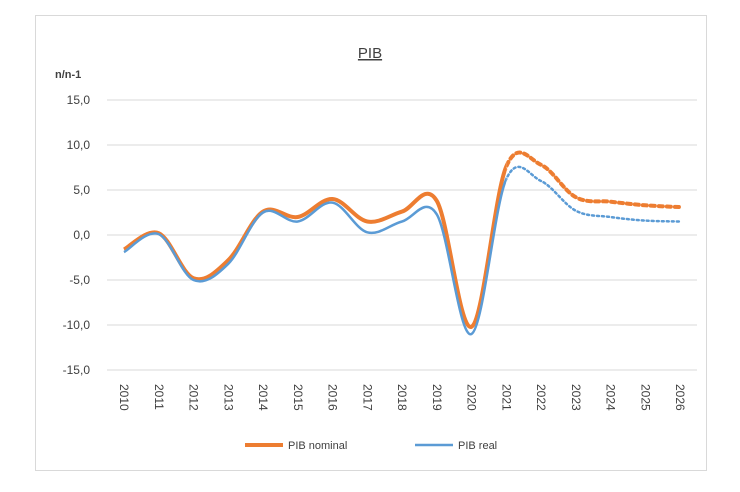  What do you see at coordinates (370, 53) in the screenshot?
I see `chart-title: PIB` at bounding box center [370, 53].